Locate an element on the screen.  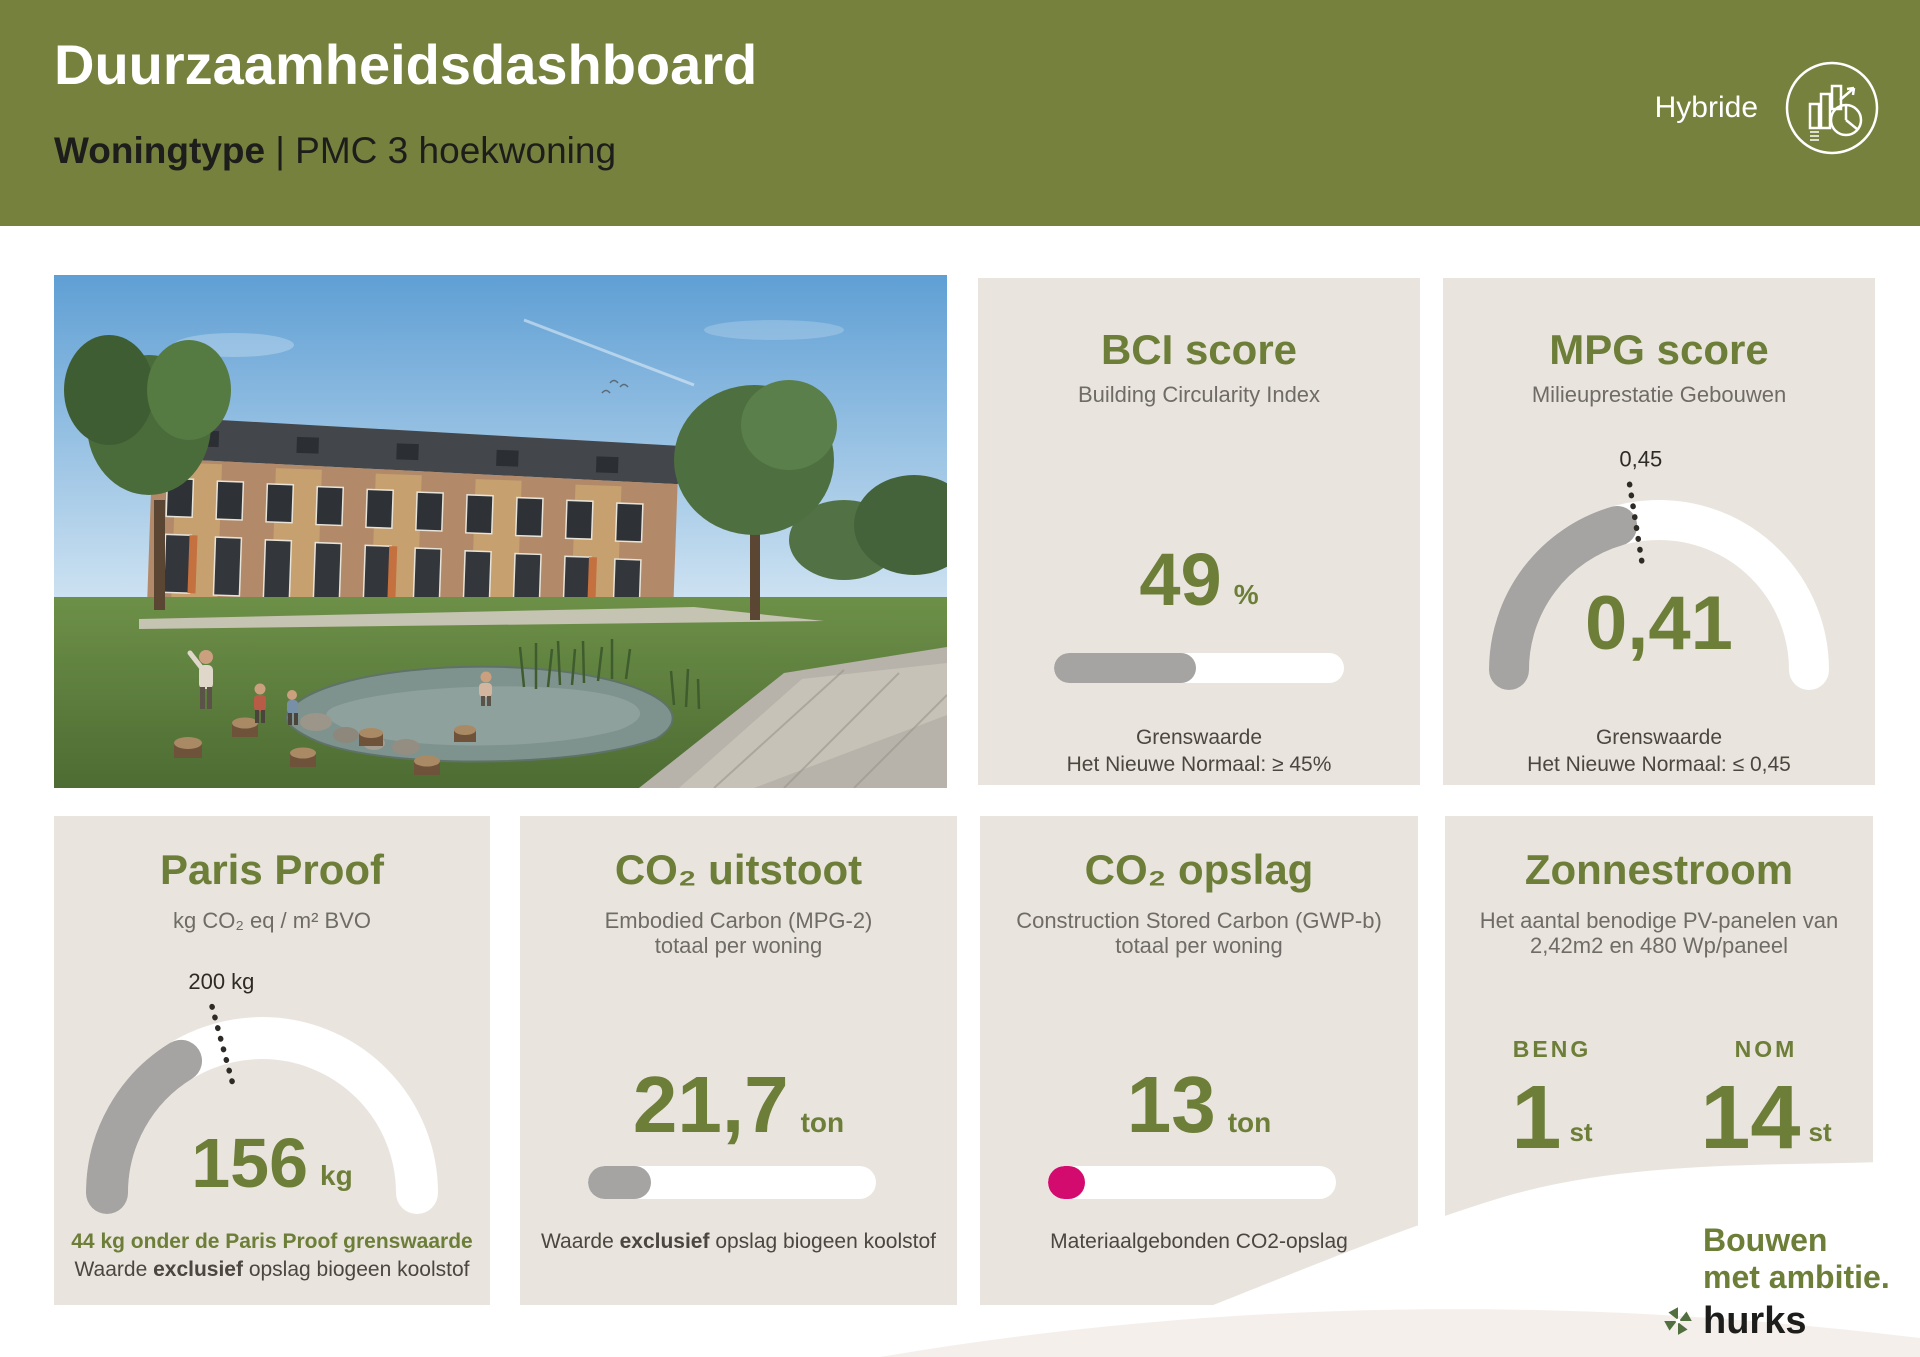
brand-logo-row: hurks is located at coordinates (1775, 1321).